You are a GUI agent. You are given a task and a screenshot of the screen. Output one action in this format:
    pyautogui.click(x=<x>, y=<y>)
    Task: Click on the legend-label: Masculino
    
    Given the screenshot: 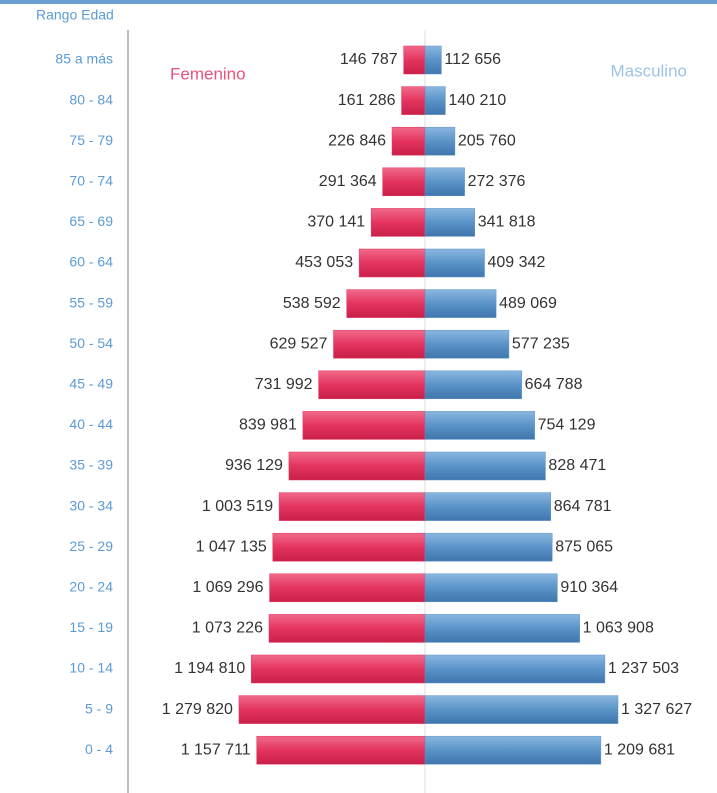 What is the action you would take?
    pyautogui.click(x=648, y=70)
    